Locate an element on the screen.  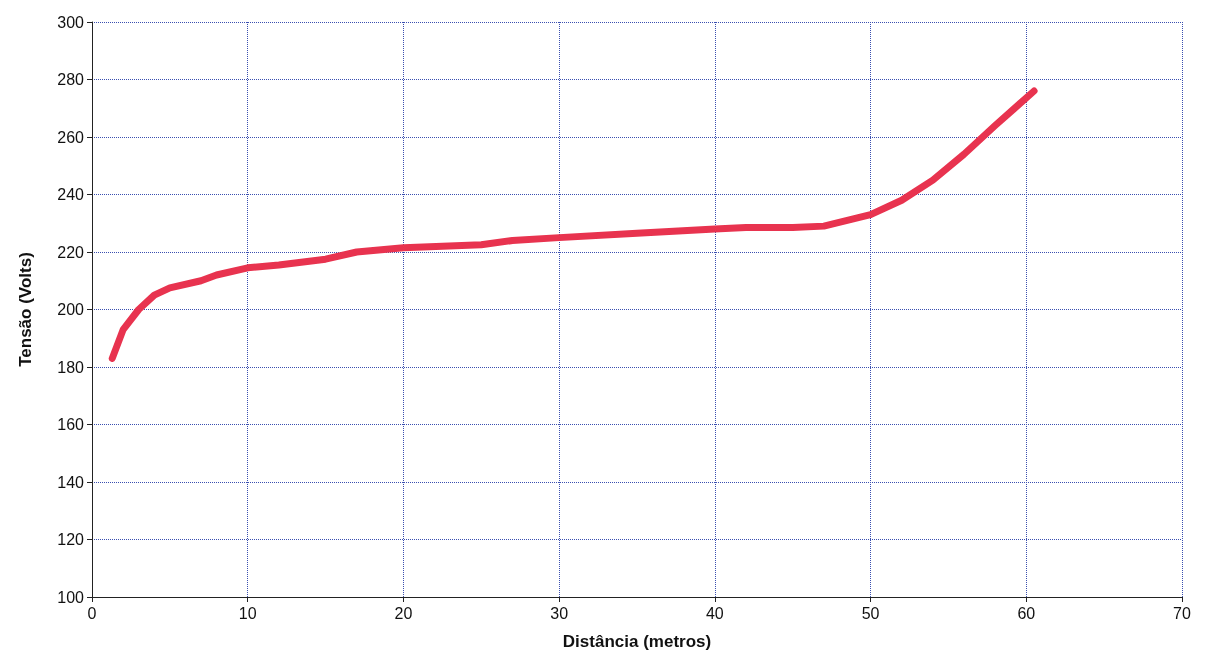
x-tick-label: 50 is located at coordinates (870, 613).